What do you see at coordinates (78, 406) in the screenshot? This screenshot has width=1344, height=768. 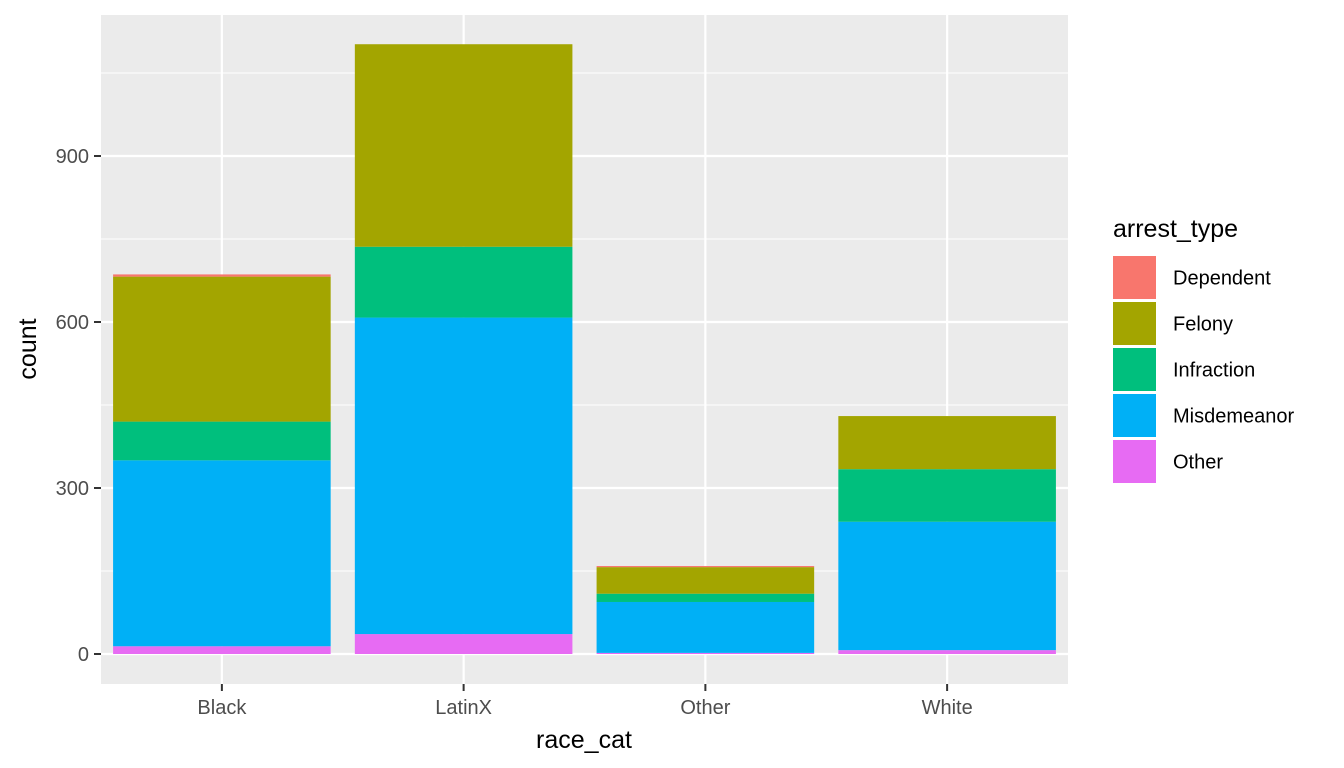 I see `y-axis: 0 300 600 900` at bounding box center [78, 406].